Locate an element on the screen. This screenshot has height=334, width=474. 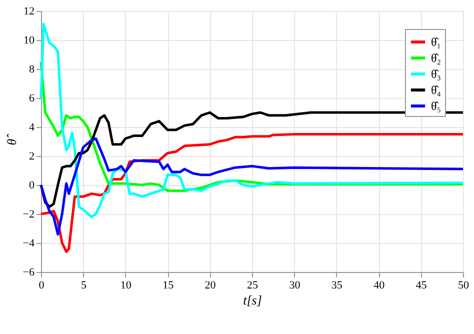
legend-label: θ̂₄ is located at coordinates (436, 90).